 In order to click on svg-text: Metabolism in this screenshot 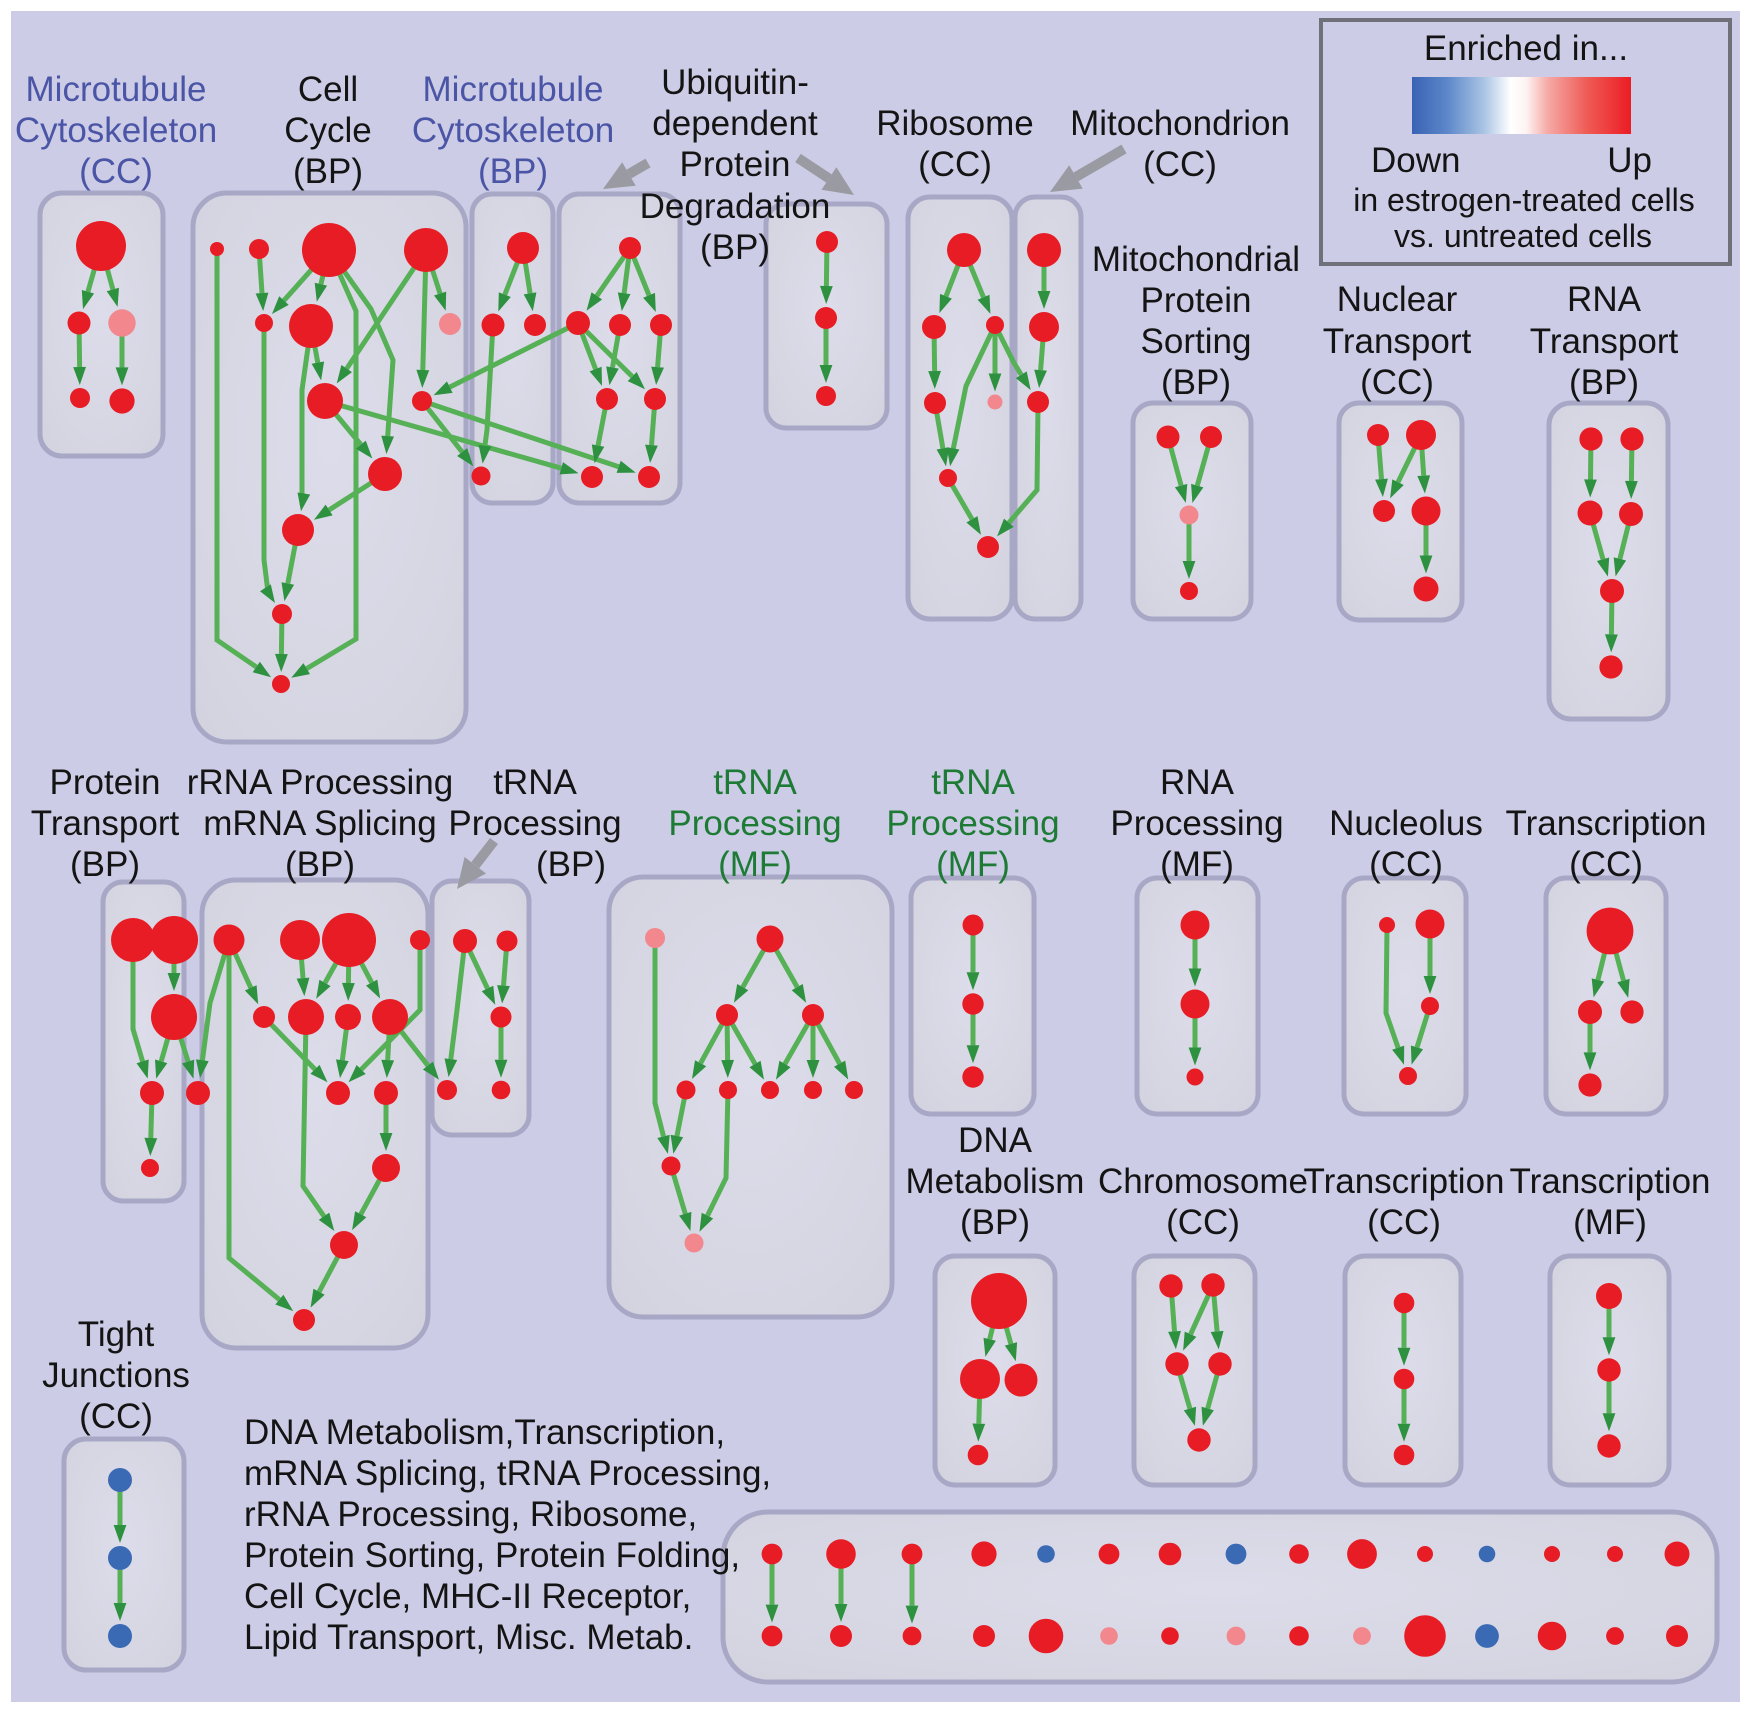, I will do `click(995, 1181)`.